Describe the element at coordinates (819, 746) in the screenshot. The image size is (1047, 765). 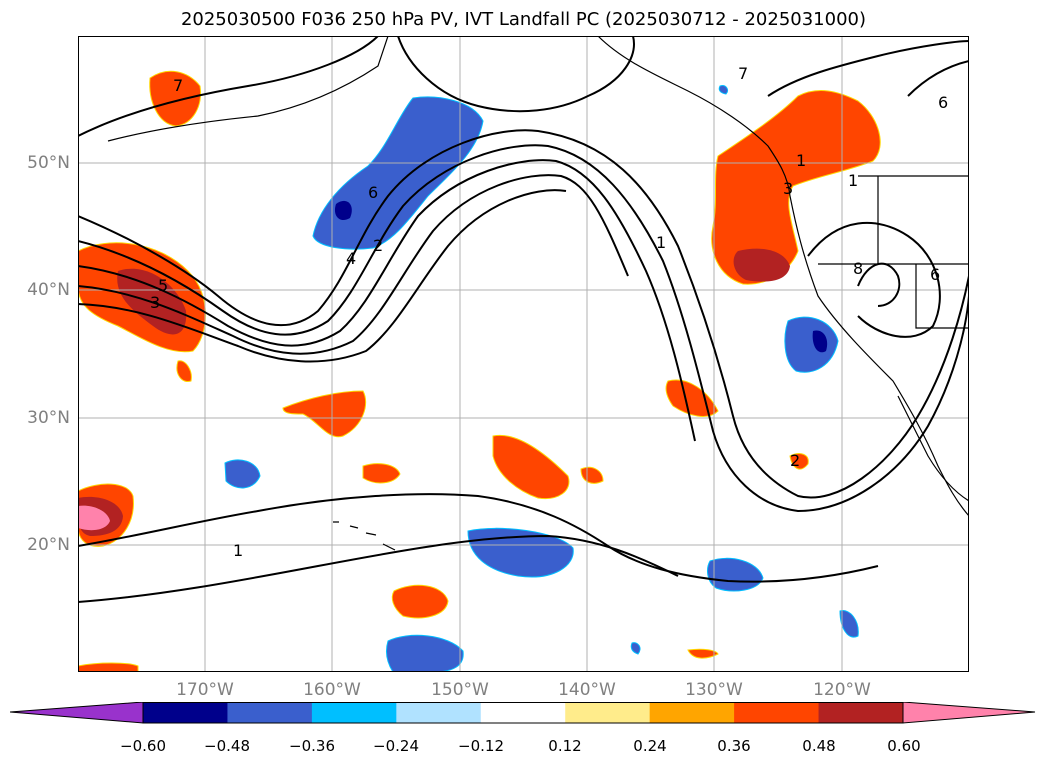
I see `colorbar-tick-label: 0.48` at that location.